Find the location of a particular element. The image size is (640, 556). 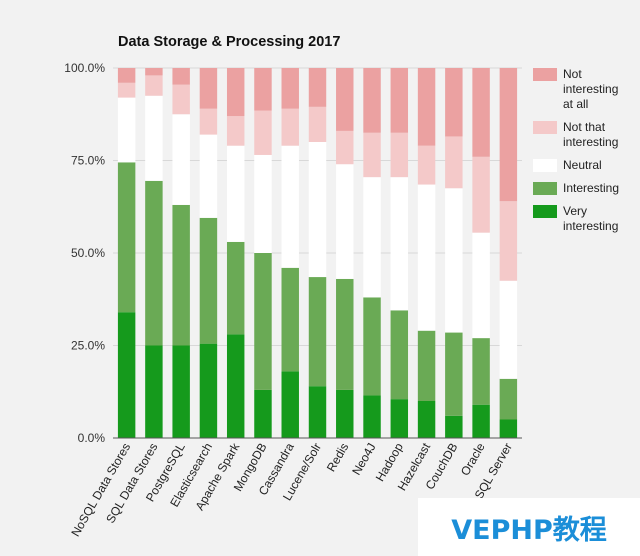

legend-entry: Interesting is located at coordinates (576, 188).